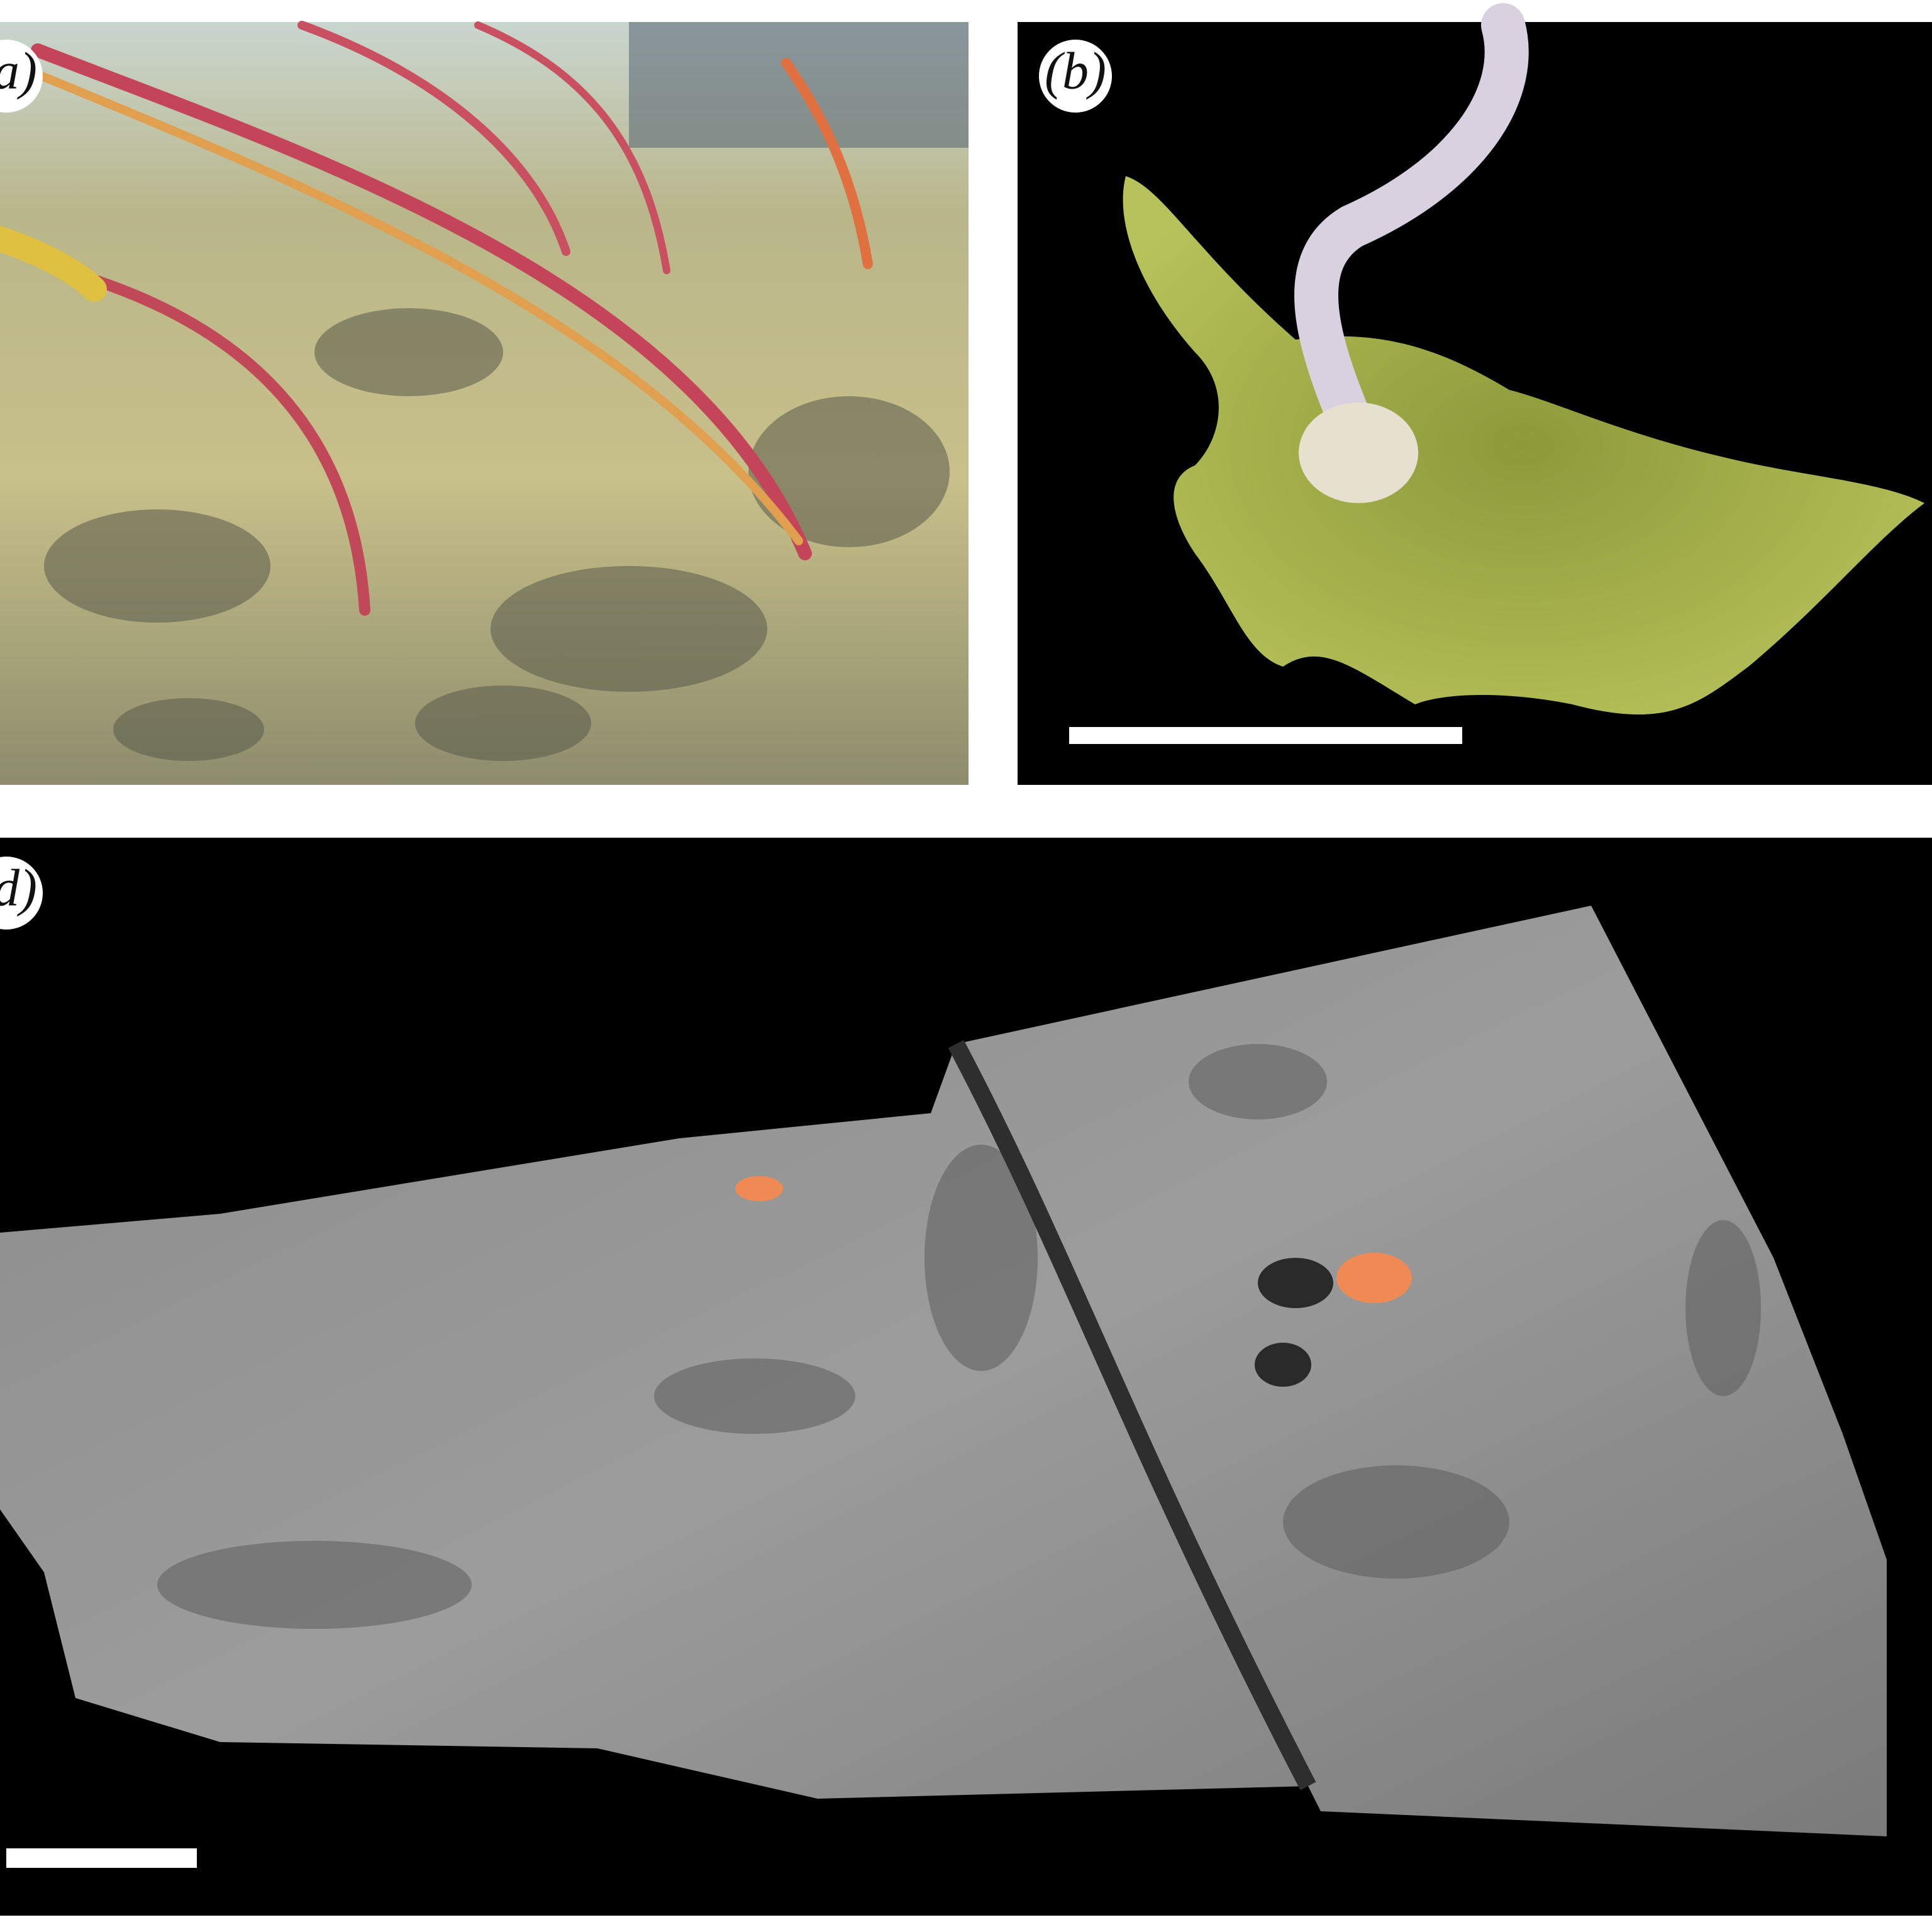 This screenshot has height=1932, width=1932. I want to click on worm-tube, so click(1411, 232).